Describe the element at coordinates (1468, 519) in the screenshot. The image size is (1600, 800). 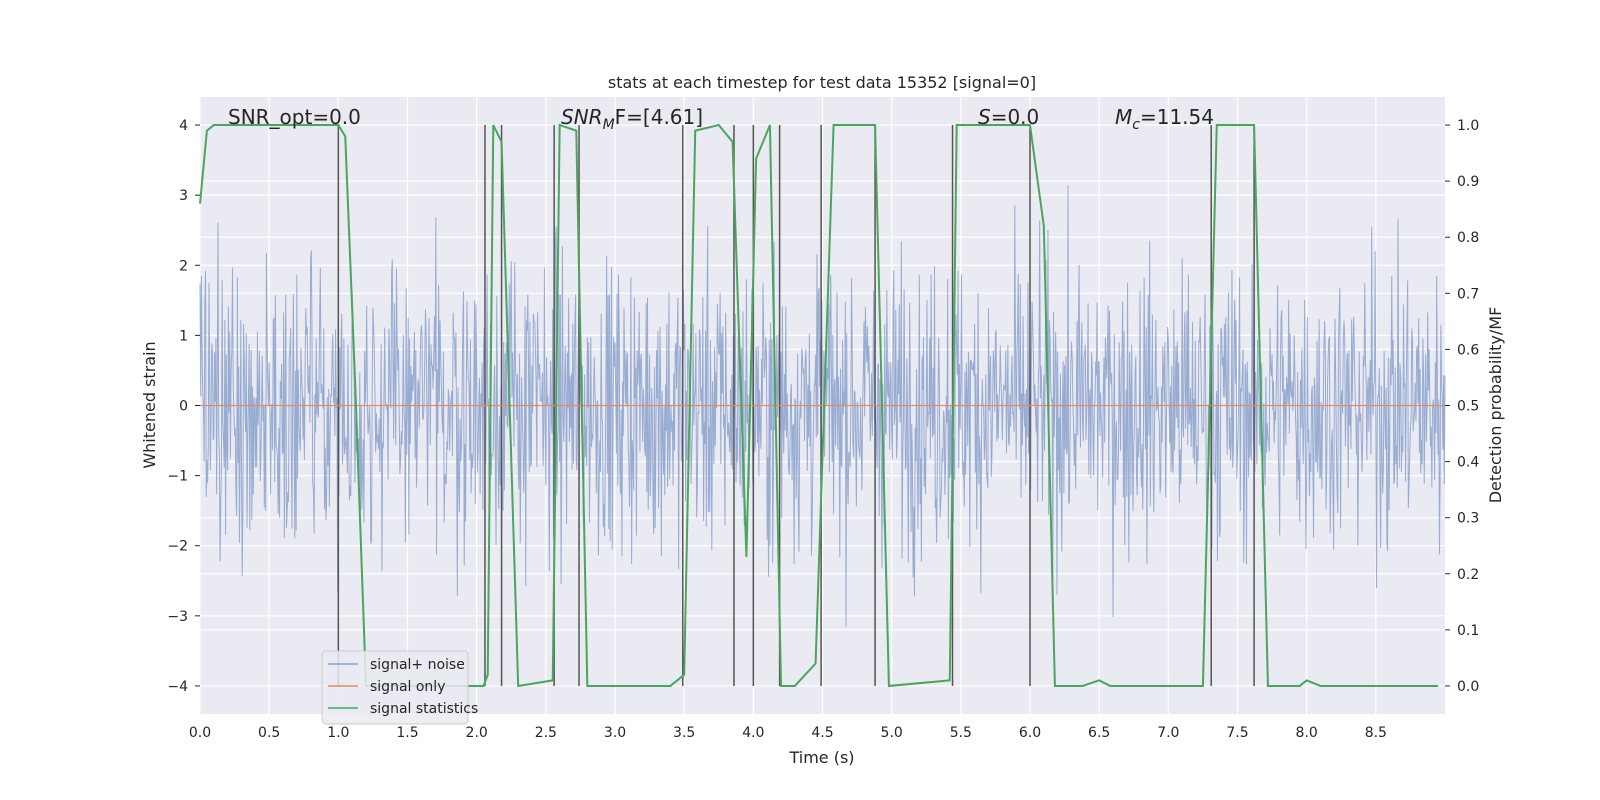
I see `y2-tick-label: 0.3` at that location.